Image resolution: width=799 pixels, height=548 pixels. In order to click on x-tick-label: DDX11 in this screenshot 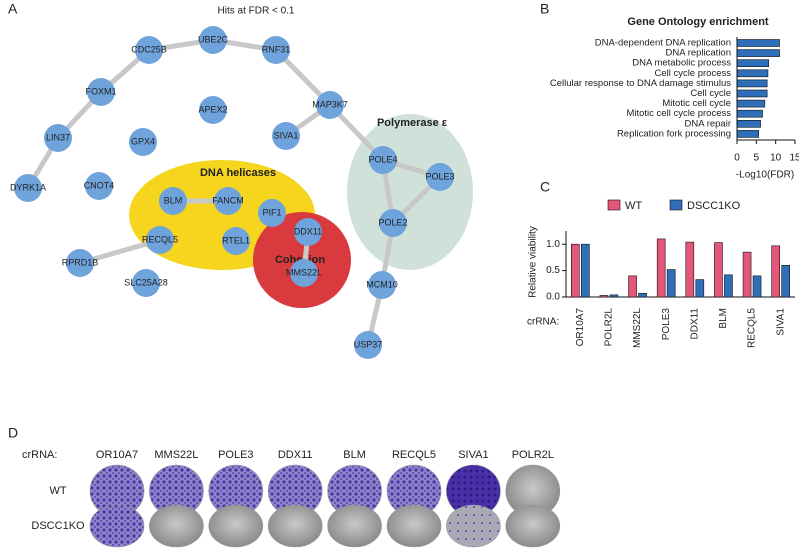, I will do `click(694, 324)`.